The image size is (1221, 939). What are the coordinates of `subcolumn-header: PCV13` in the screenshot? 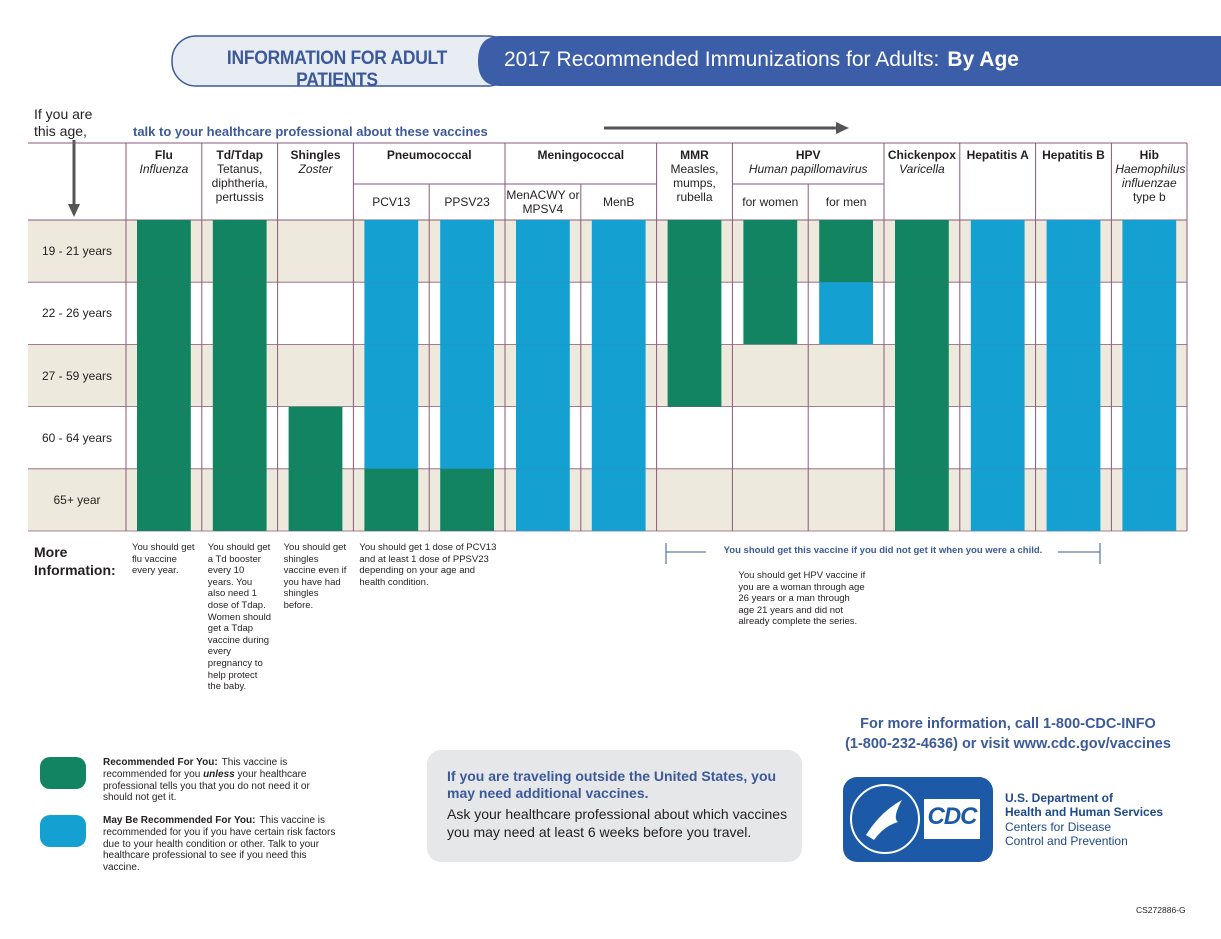 It's located at (391, 202).